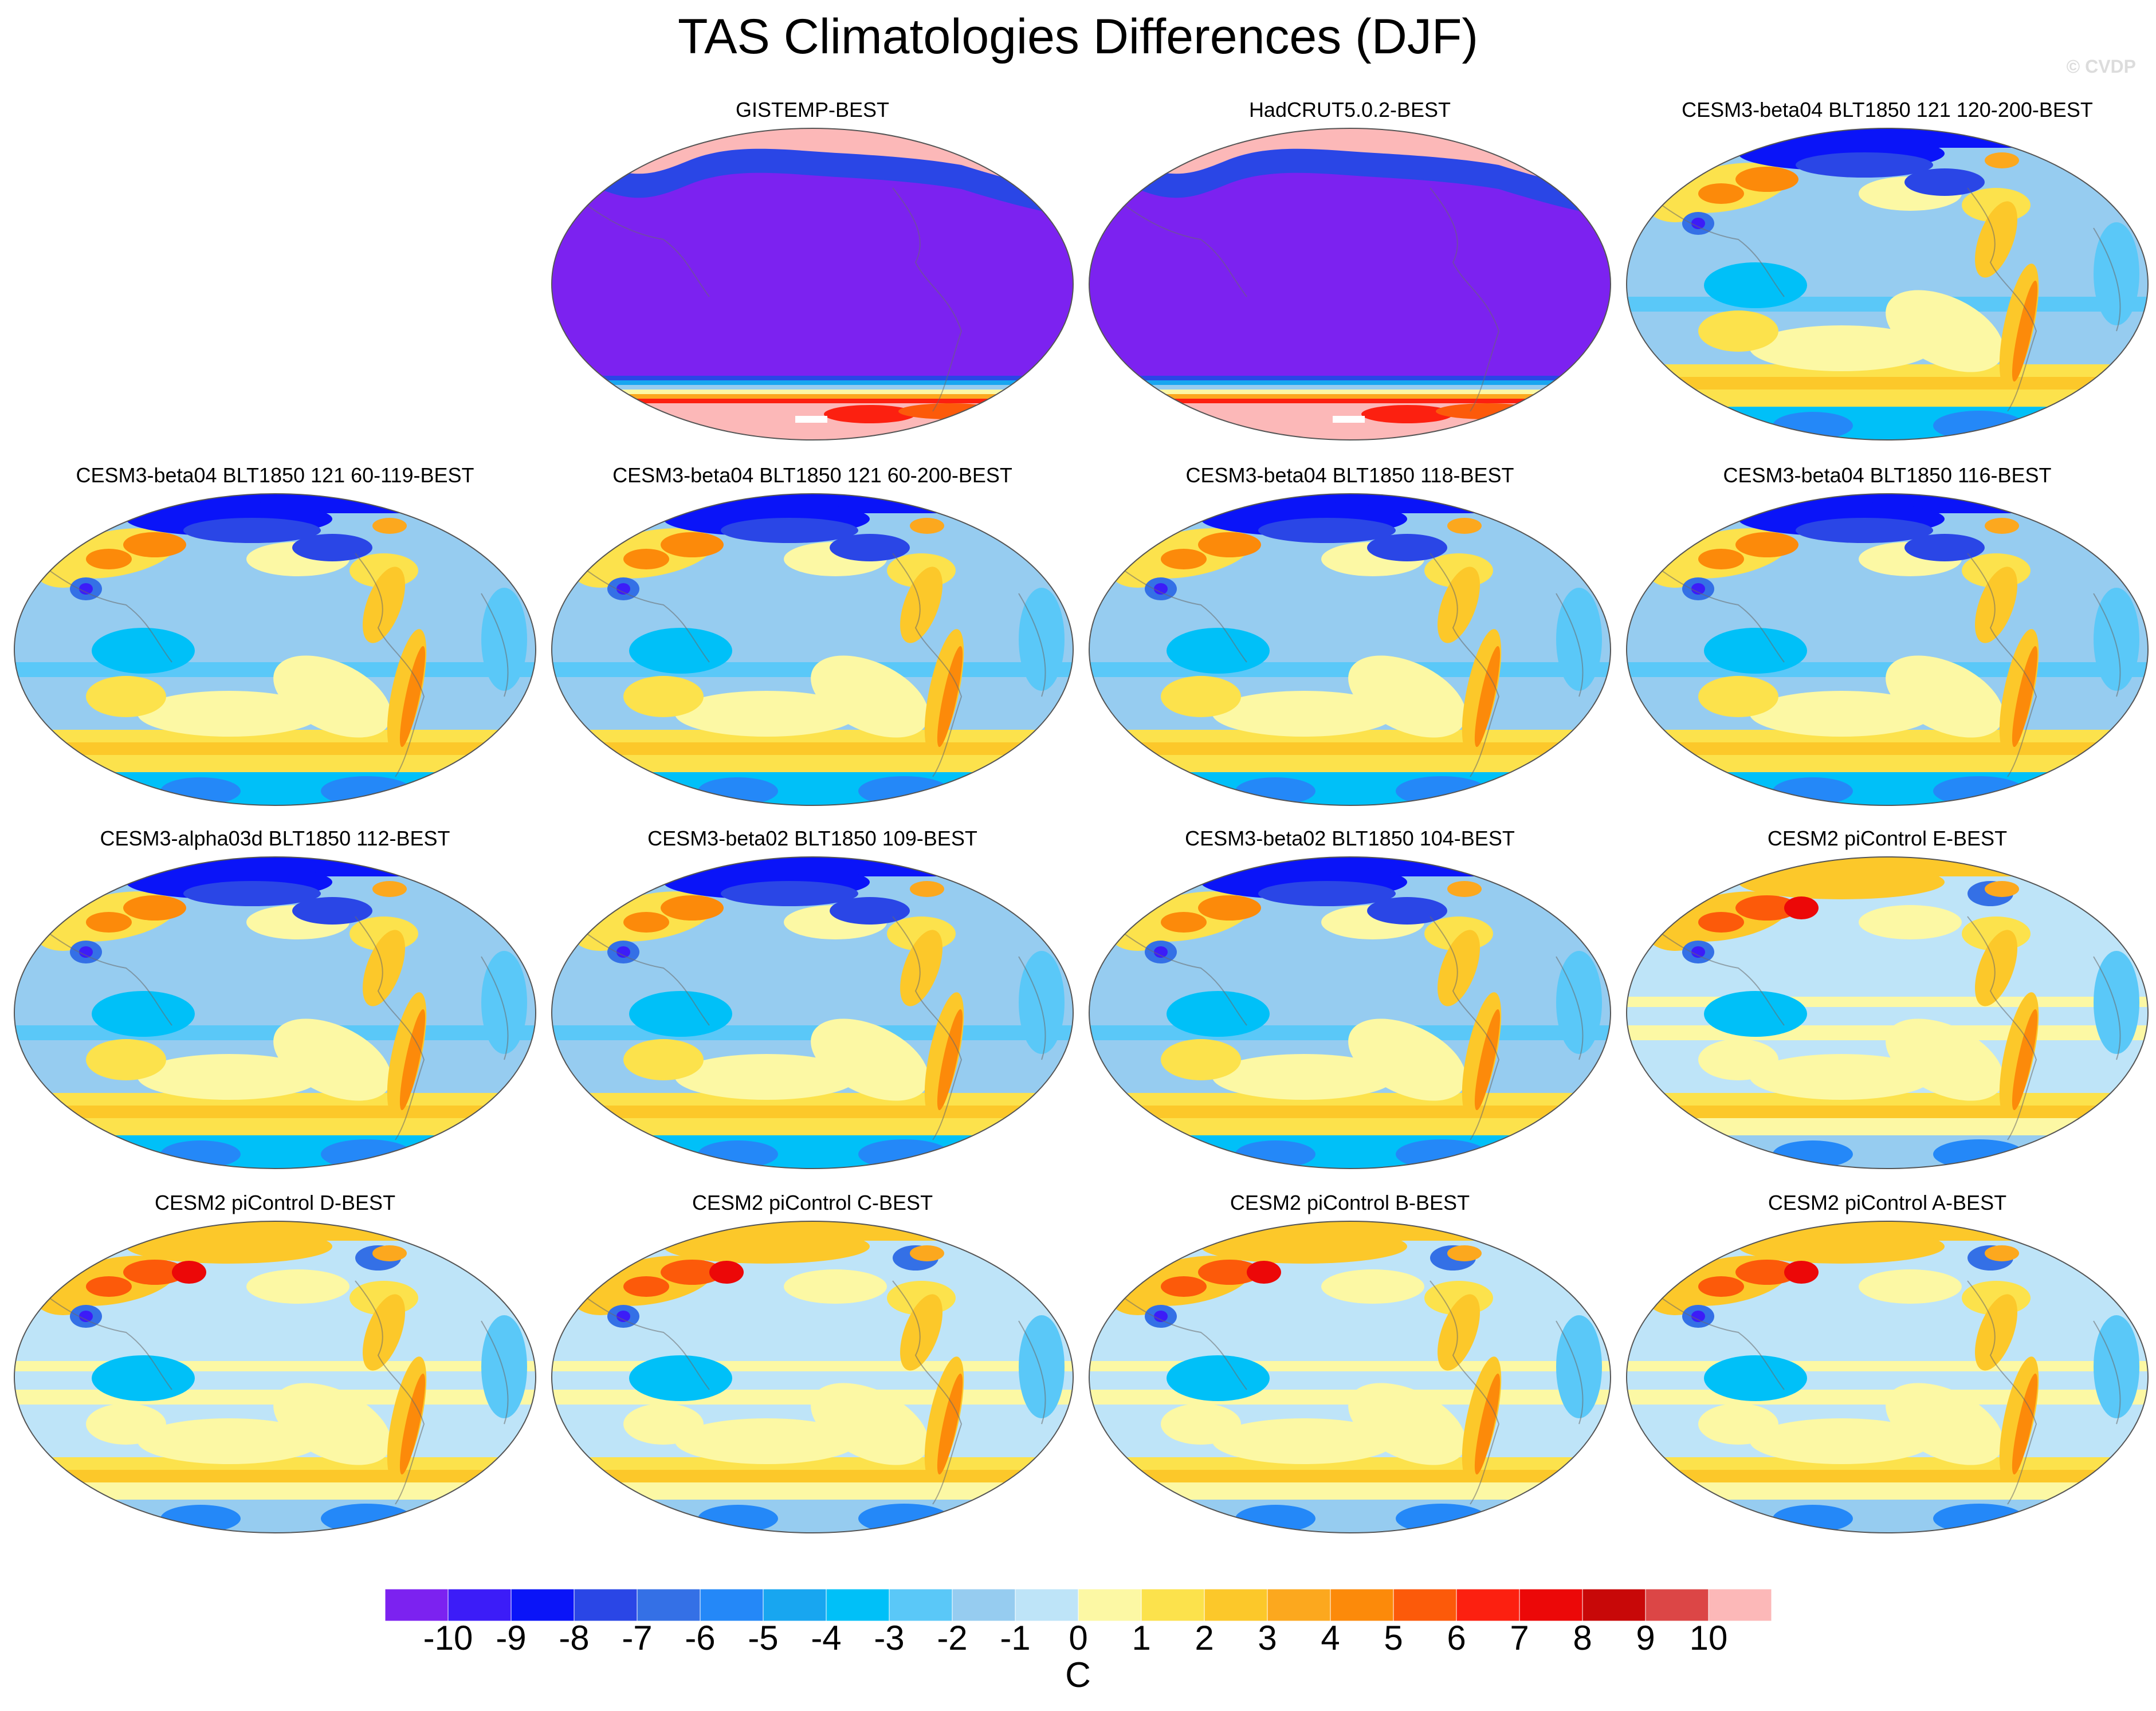  I want to click on colorbar-tick: 7, so click(1519, 1638).